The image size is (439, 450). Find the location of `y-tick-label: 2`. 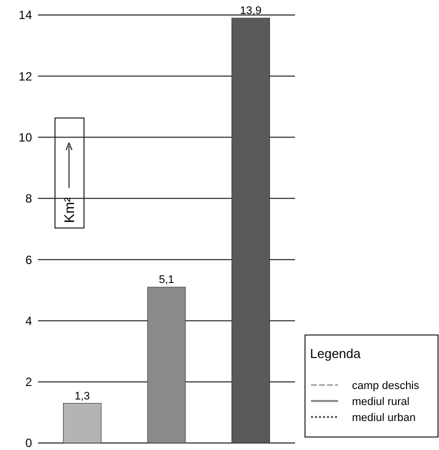

y-tick-label: 2 is located at coordinates (28, 382).